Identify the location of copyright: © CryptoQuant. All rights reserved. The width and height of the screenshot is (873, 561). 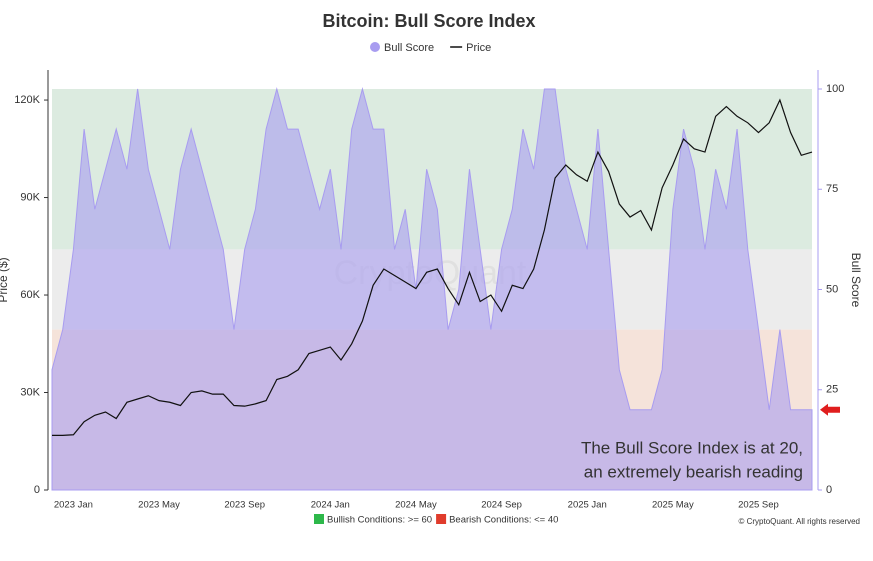
(800, 521).